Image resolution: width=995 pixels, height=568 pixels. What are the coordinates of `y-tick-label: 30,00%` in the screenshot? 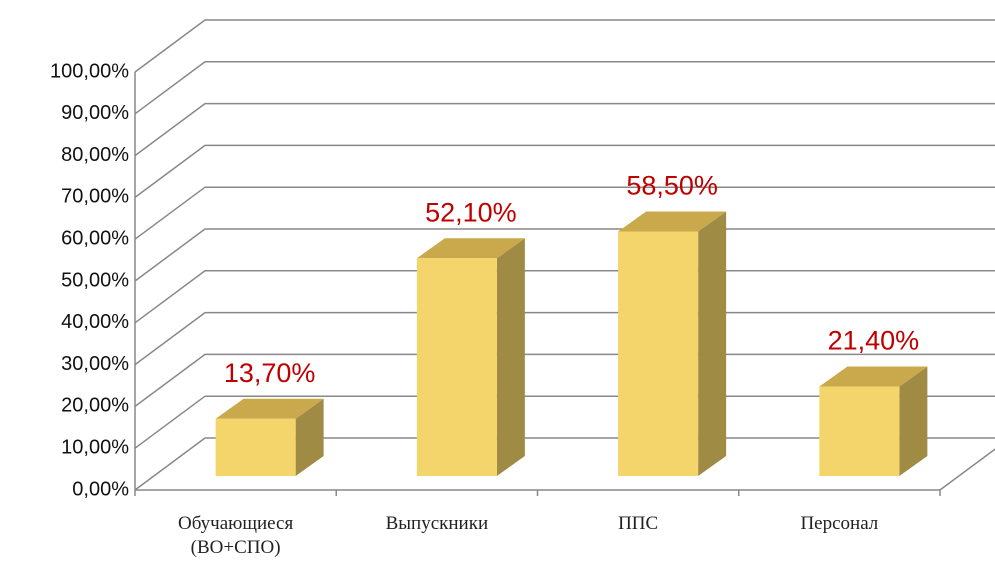 It's located at (95, 364).